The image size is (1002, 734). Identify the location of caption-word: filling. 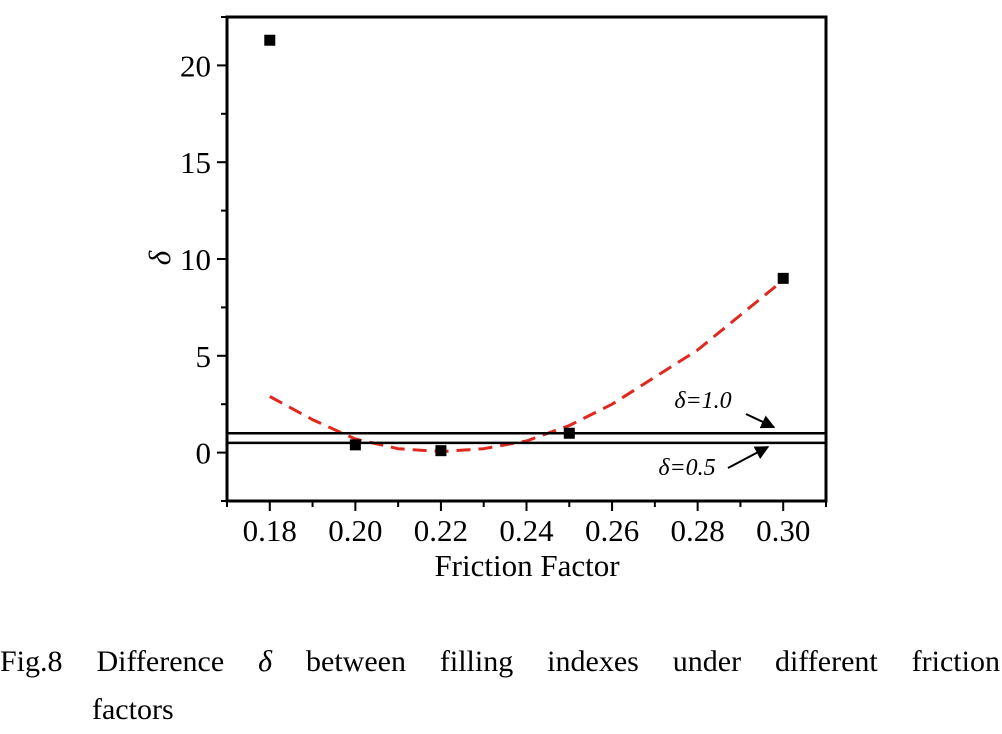
(476, 661).